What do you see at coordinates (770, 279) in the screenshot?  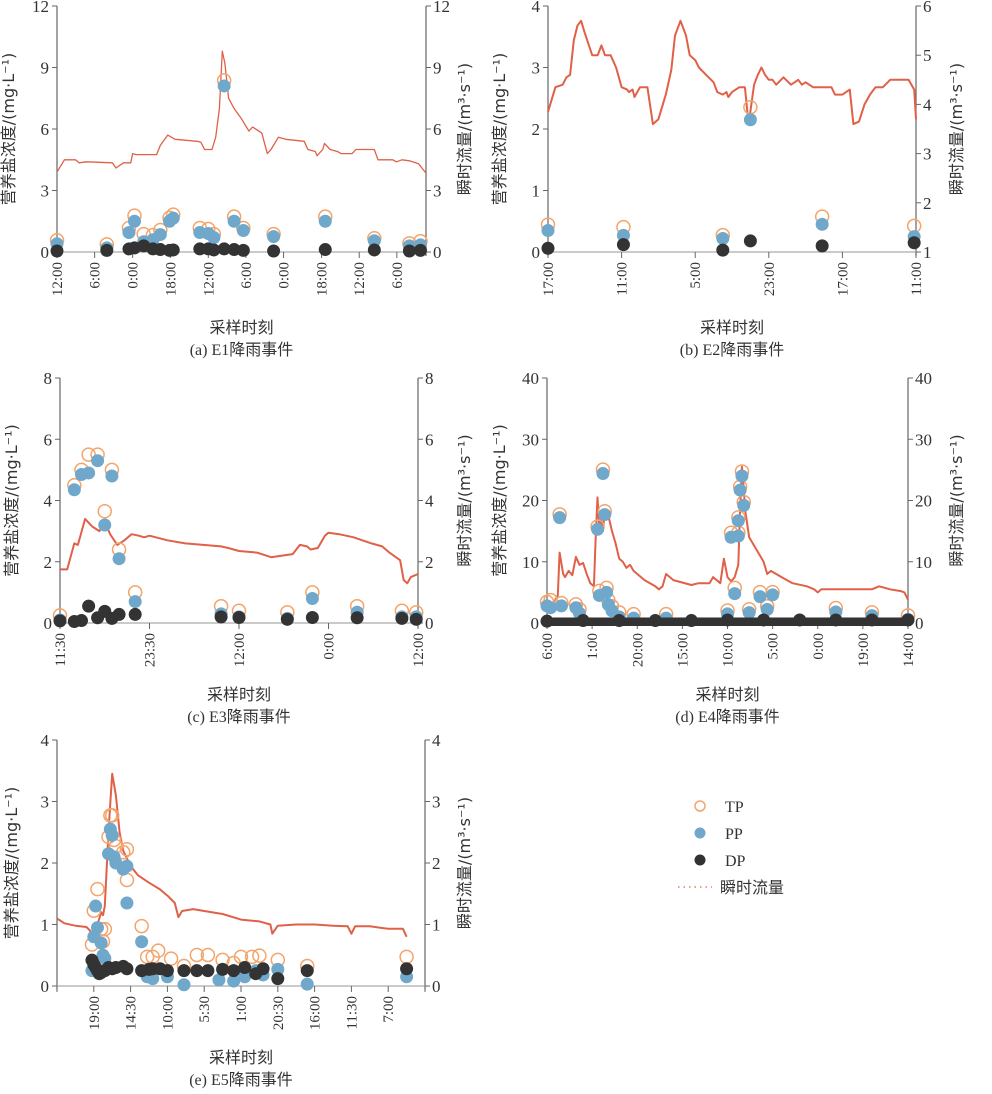 I see `x-tick-label: 23:00` at bounding box center [770, 279].